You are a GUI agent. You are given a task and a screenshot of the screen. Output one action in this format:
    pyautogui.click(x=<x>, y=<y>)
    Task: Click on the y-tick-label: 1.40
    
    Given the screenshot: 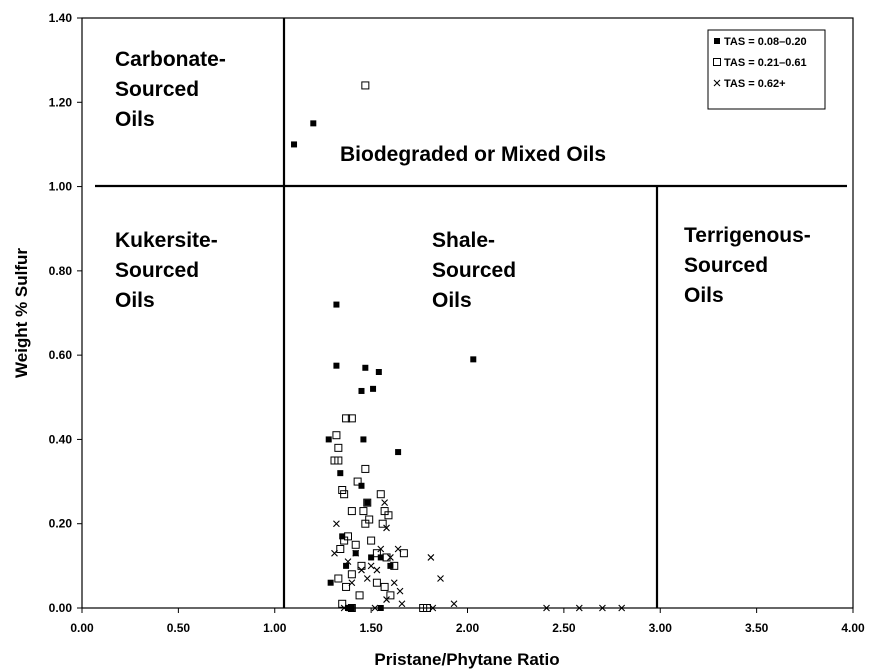 What is the action you would take?
    pyautogui.click(x=61, y=18)
    